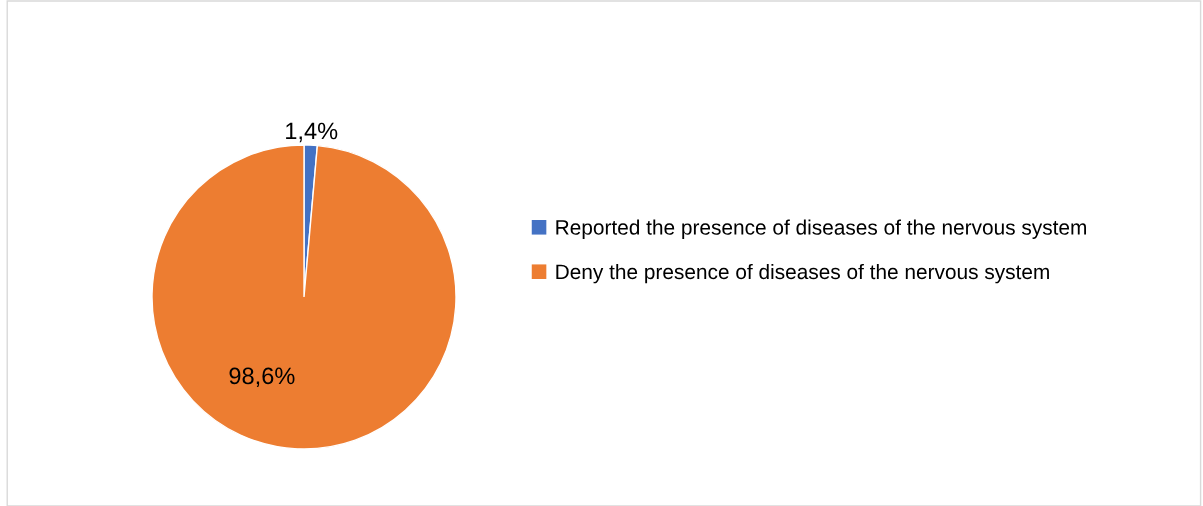  Describe the element at coordinates (802, 273) in the screenshot. I see `legend-label: Deny the presence of diseases of the nervous system` at that location.